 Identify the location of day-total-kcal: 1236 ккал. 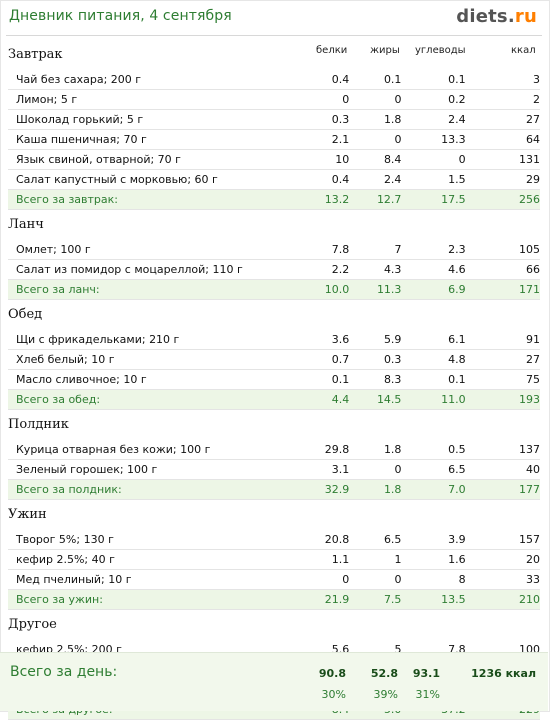
(503, 673).